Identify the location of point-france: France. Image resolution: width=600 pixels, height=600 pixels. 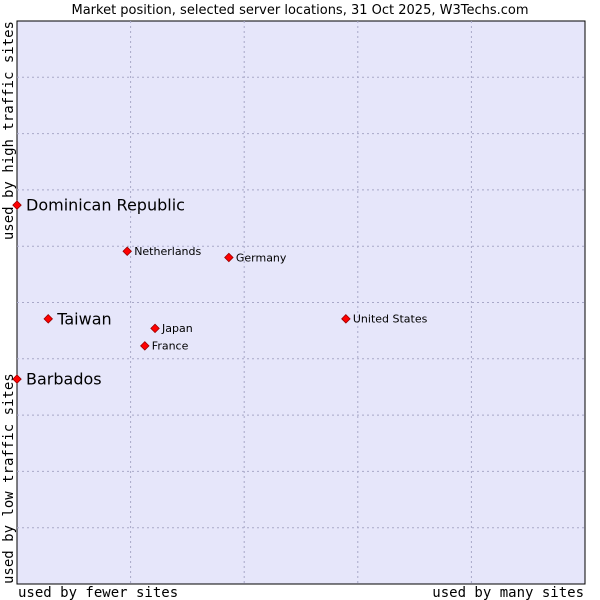
(164, 346).